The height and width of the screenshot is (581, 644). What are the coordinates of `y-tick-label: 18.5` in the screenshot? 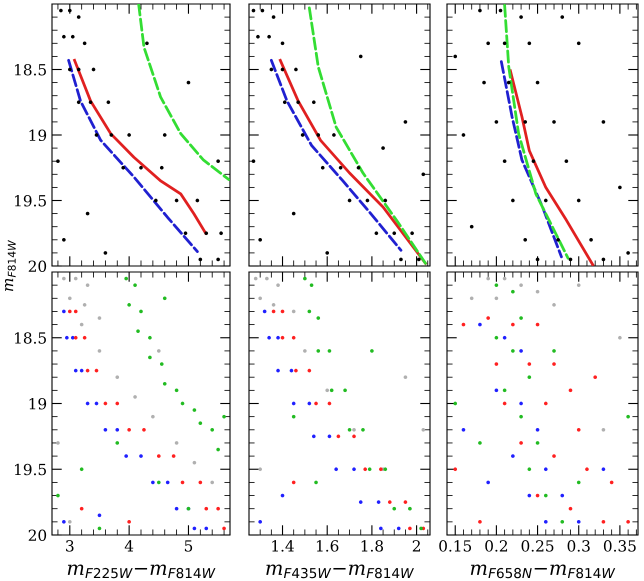 It's located at (30, 70).